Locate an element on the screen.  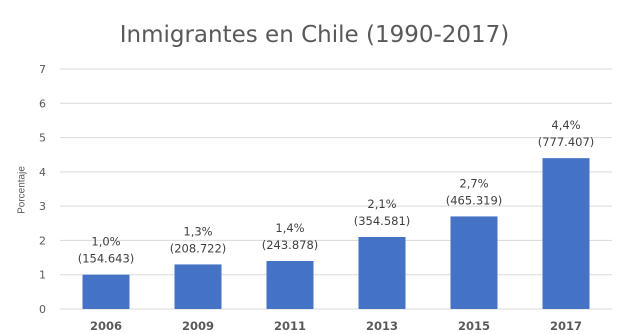
y-tick-label: 6 is located at coordinates (42, 103).